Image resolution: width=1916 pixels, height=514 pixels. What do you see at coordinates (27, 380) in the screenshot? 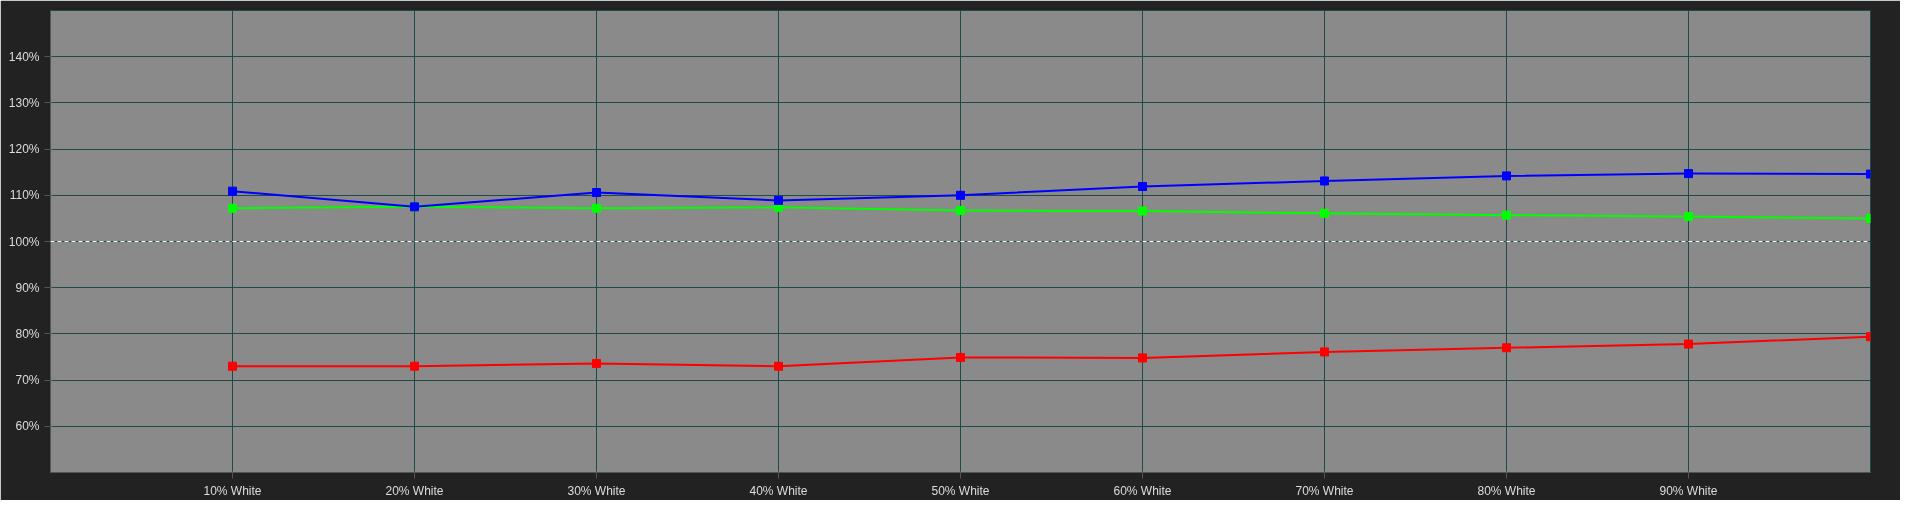
I see `y-tick-label: 70%` at bounding box center [27, 380].